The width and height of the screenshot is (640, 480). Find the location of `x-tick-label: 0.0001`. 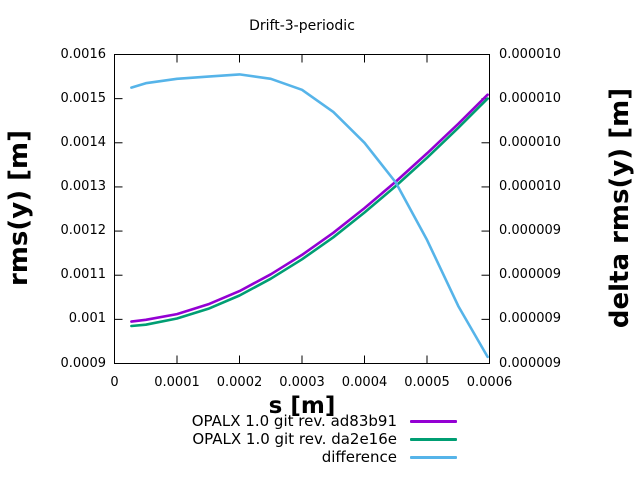

x-tick-label: 0.0001 is located at coordinates (177, 382).